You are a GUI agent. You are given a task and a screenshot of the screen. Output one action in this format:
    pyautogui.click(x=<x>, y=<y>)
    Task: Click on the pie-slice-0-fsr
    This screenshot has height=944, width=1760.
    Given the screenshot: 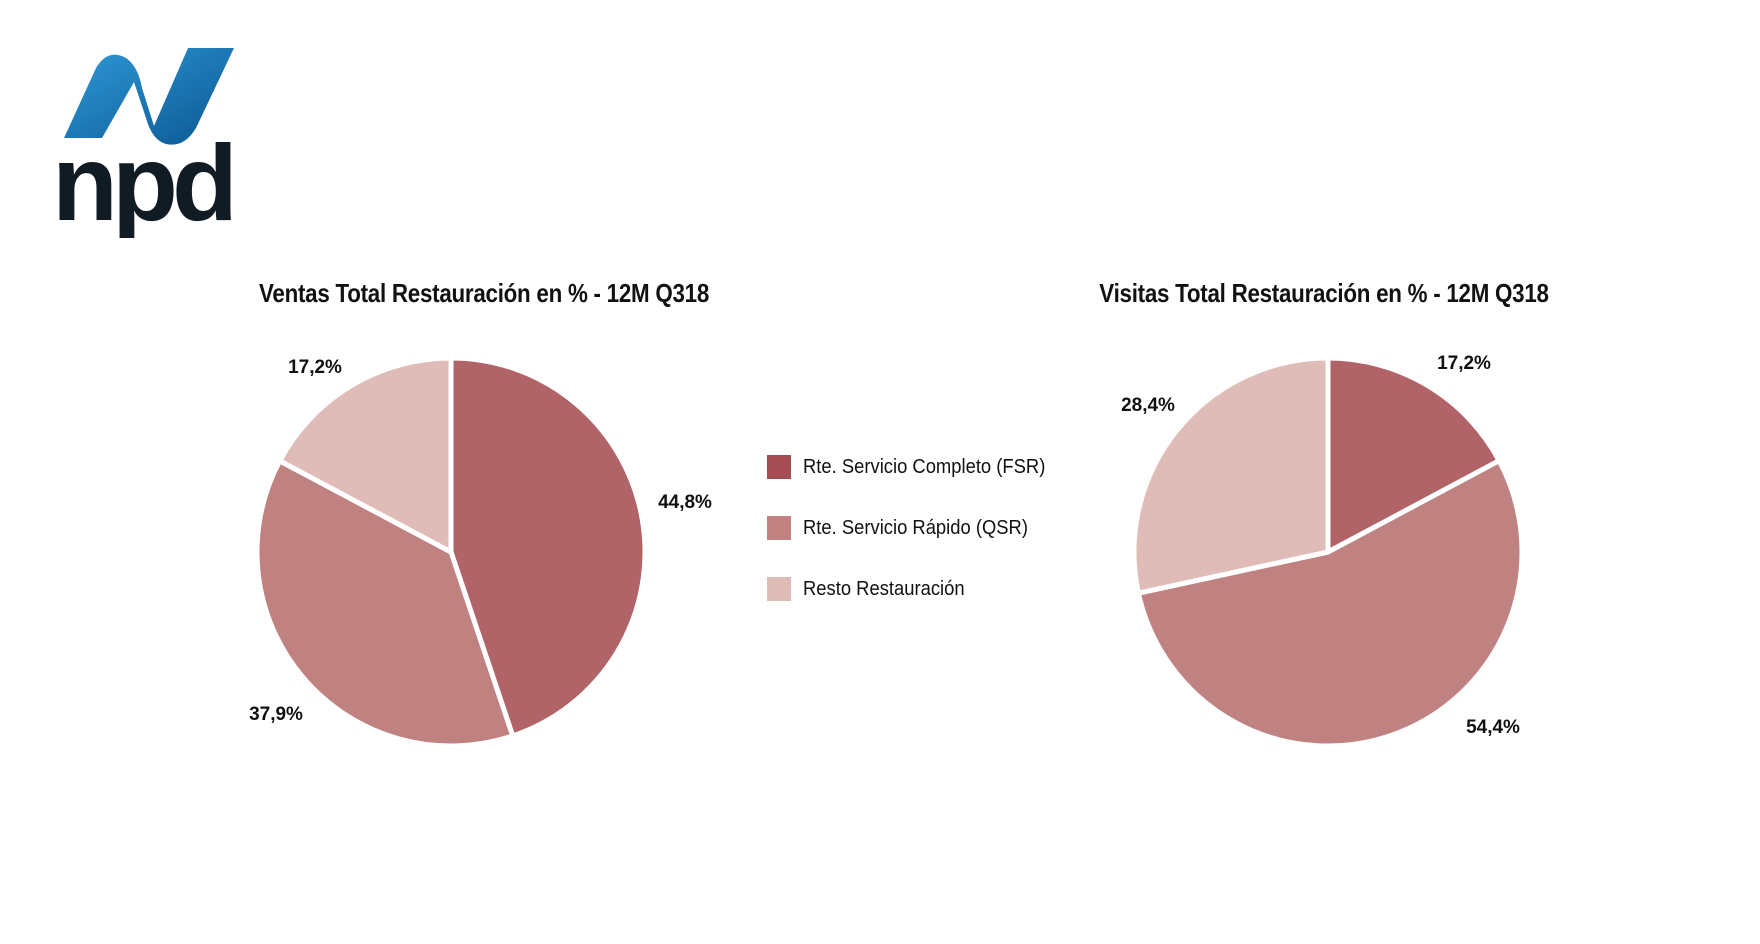 What is the action you would take?
    pyautogui.click(x=548, y=547)
    